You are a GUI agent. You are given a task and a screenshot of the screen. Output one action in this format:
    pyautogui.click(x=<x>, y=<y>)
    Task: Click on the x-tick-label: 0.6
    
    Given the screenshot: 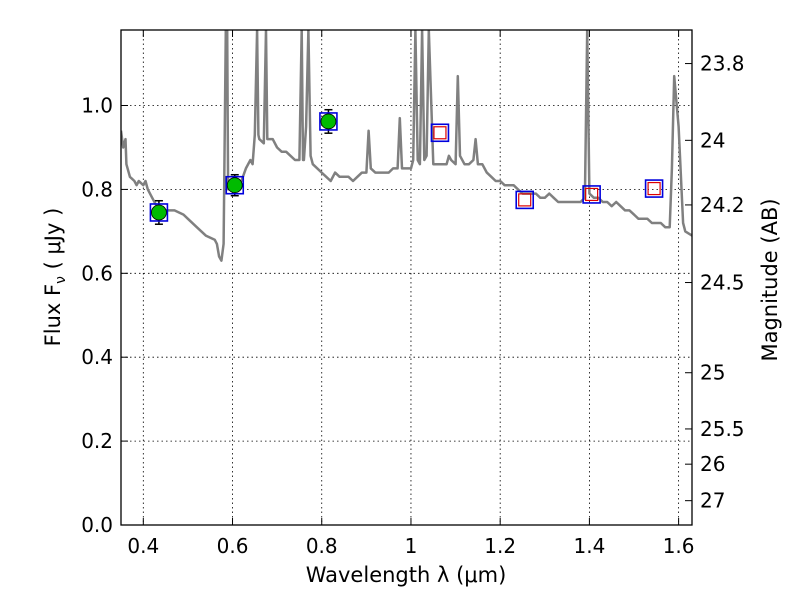 What is the action you would take?
    pyautogui.click(x=233, y=546)
    